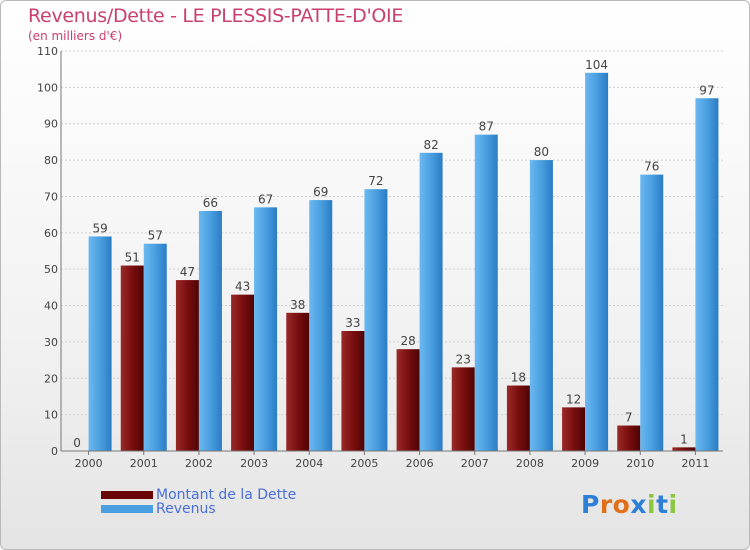 This screenshot has width=750, height=550. Describe the element at coordinates (707, 274) in the screenshot. I see `revenue-bar-2011` at that location.